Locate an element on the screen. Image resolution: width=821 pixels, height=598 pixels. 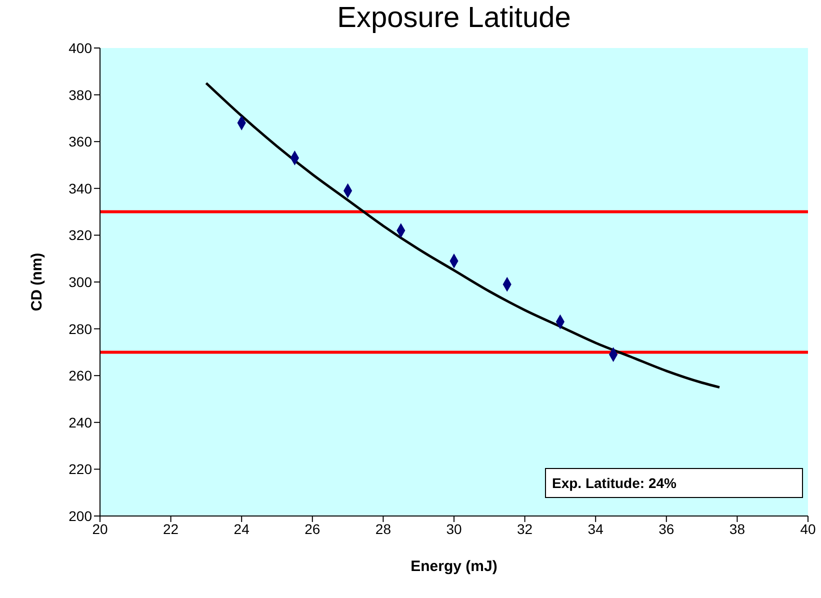
x-tick-label: 20 is located at coordinates (100, 528).